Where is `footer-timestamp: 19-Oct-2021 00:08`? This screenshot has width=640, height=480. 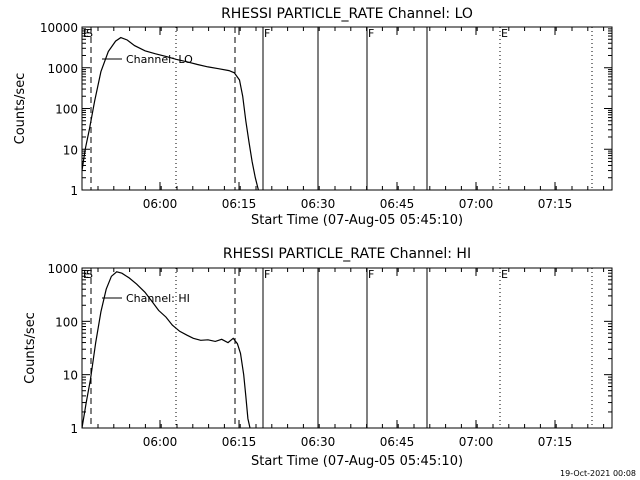 footer-timestamp: 19-Oct-2021 00:08 is located at coordinates (598, 473).